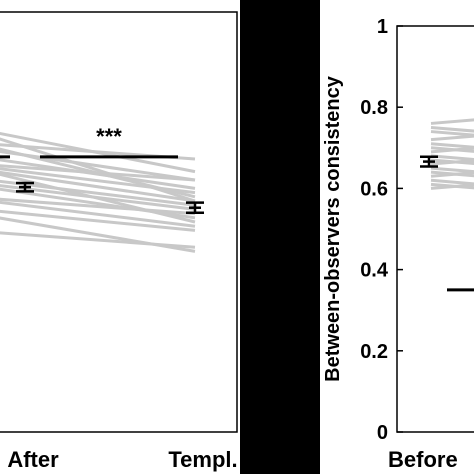 The height and width of the screenshot is (474, 474). I want to click on y-tick-label: 0.8, so click(374, 108).